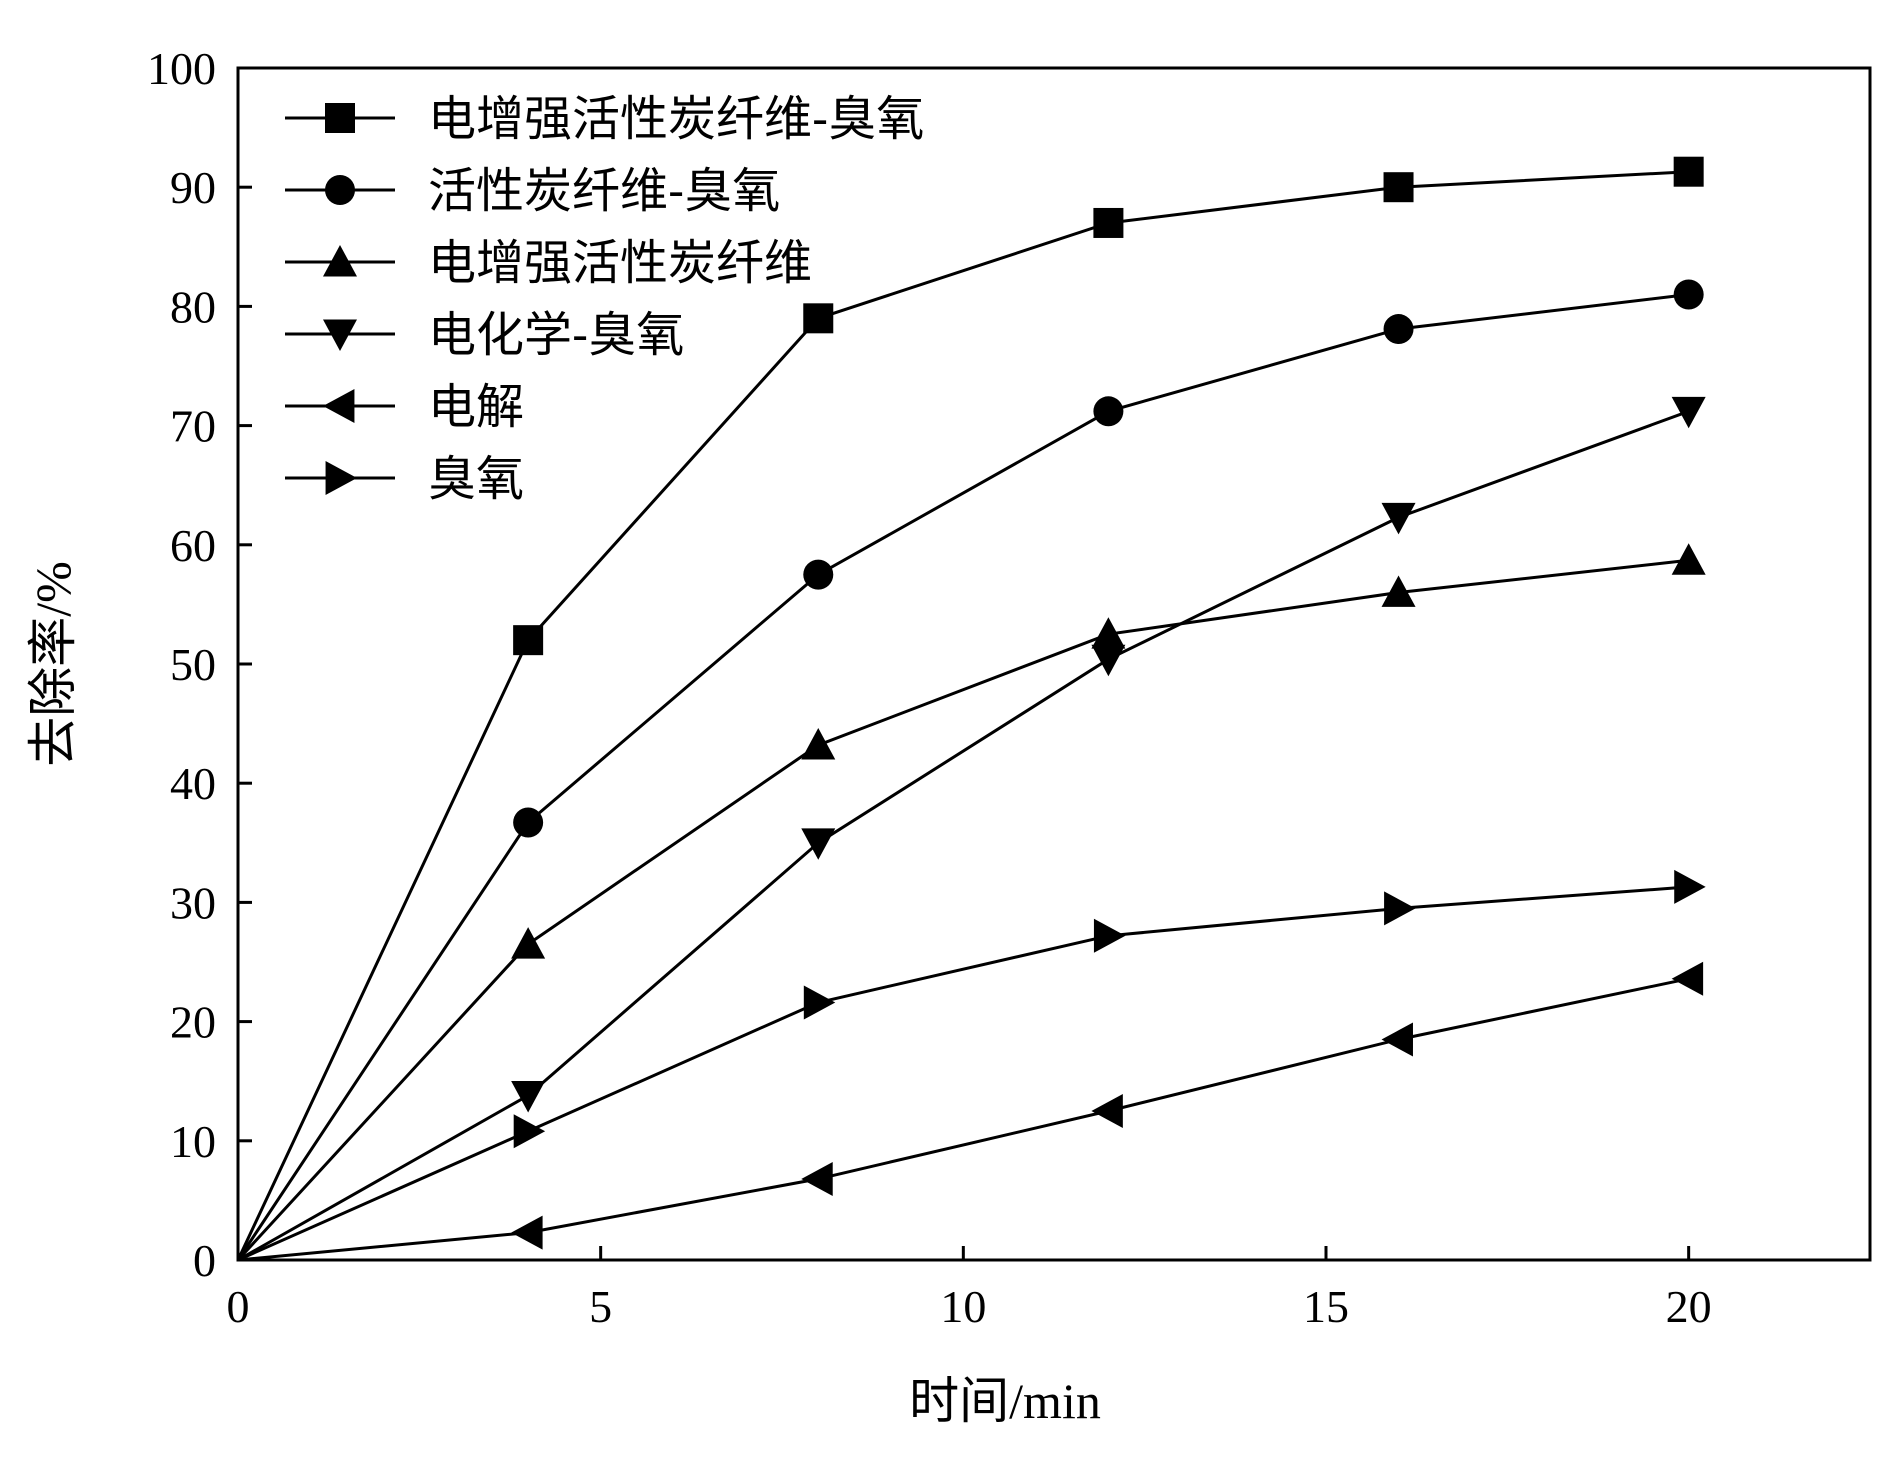 The image size is (1890, 1465). I want to click on y-tick-label-4: 40, so click(193, 783).